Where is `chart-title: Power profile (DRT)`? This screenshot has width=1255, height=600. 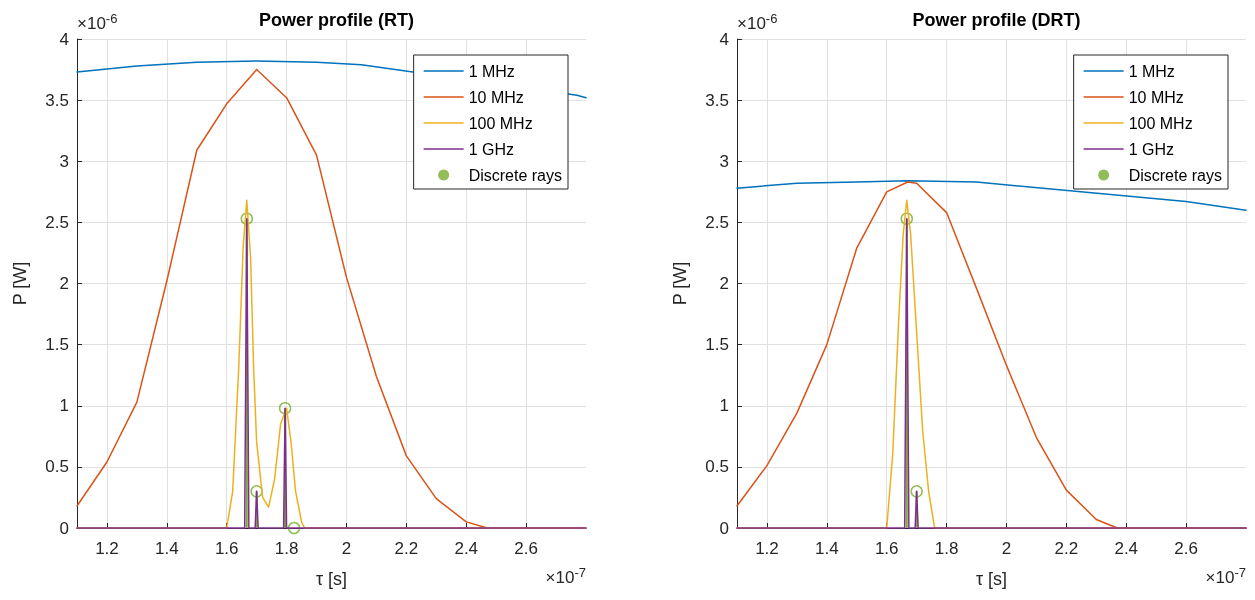 chart-title: Power profile (DRT) is located at coordinates (996, 20).